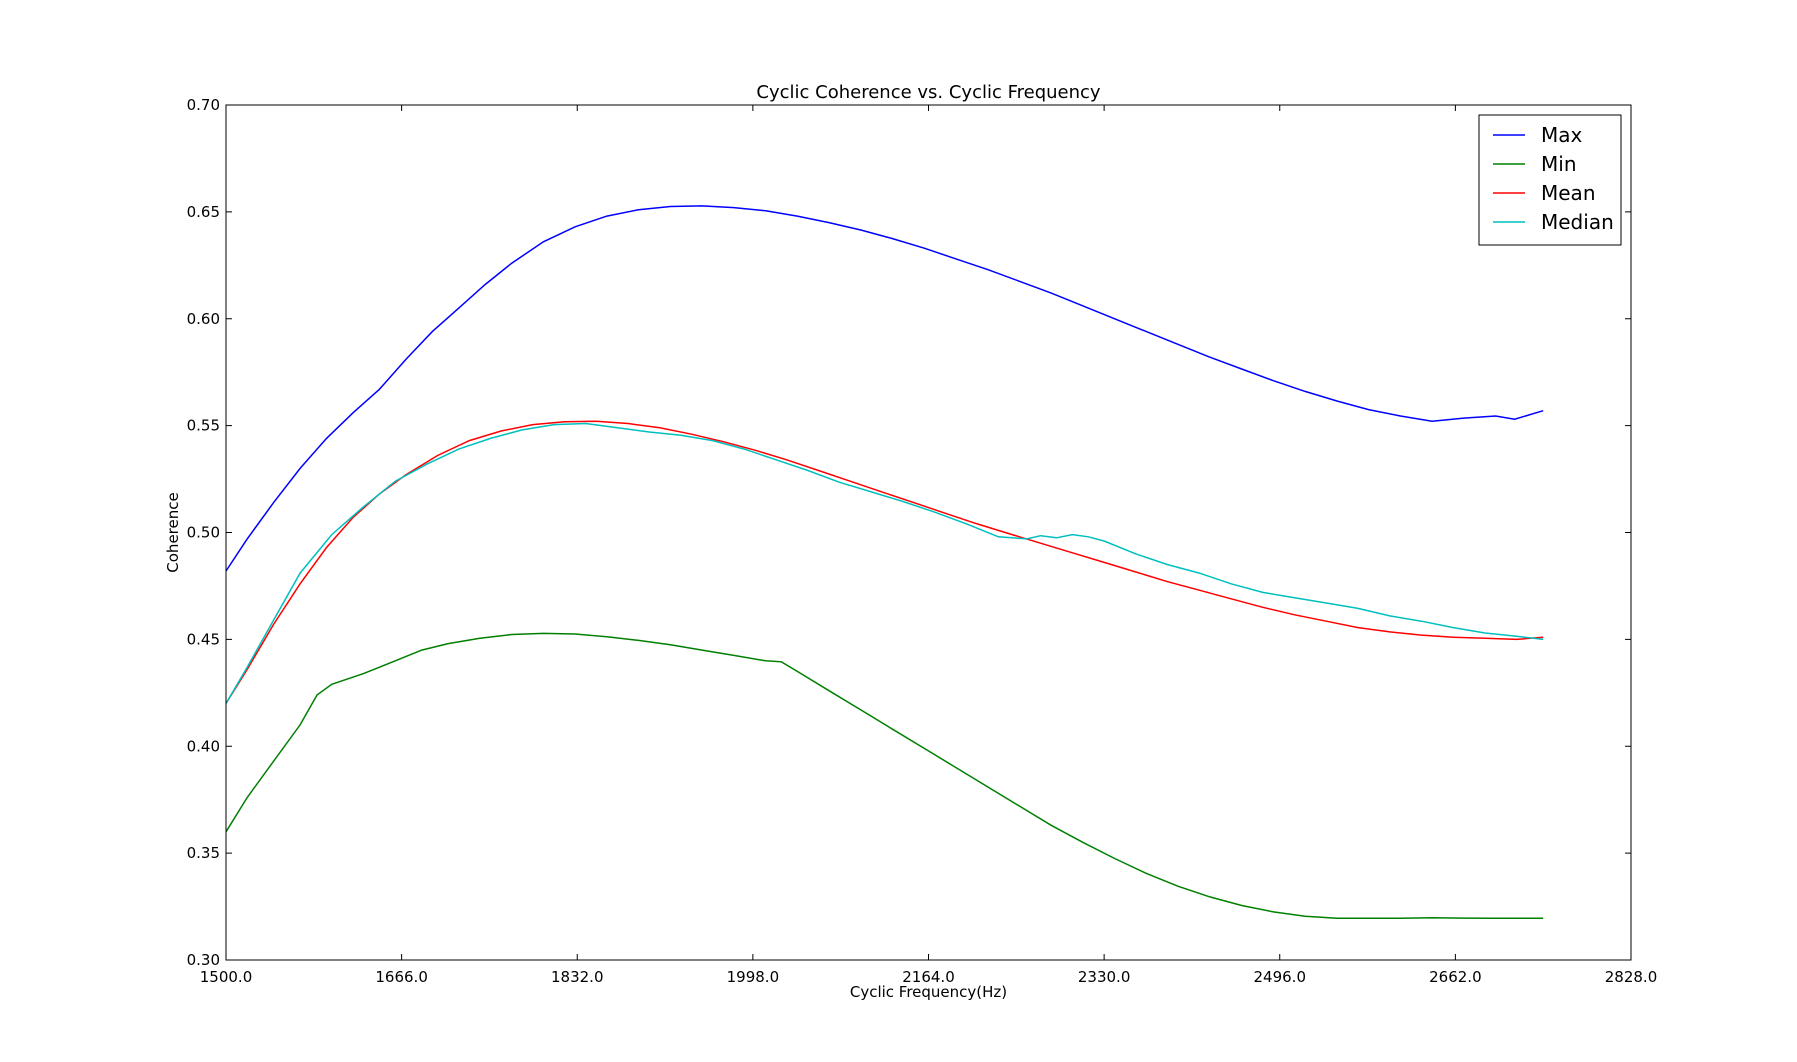 The width and height of the screenshot is (1797, 1062). I want to click on legend-label-median: Median, so click(1577, 222).